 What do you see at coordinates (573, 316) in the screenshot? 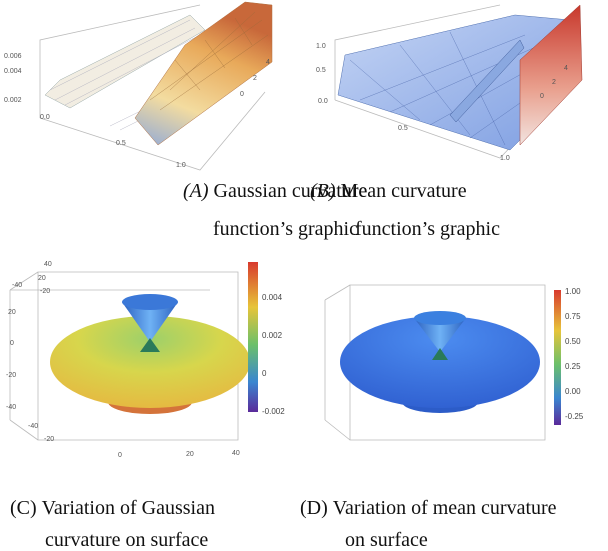
I see `colorbar-label: 0.75` at bounding box center [573, 316].